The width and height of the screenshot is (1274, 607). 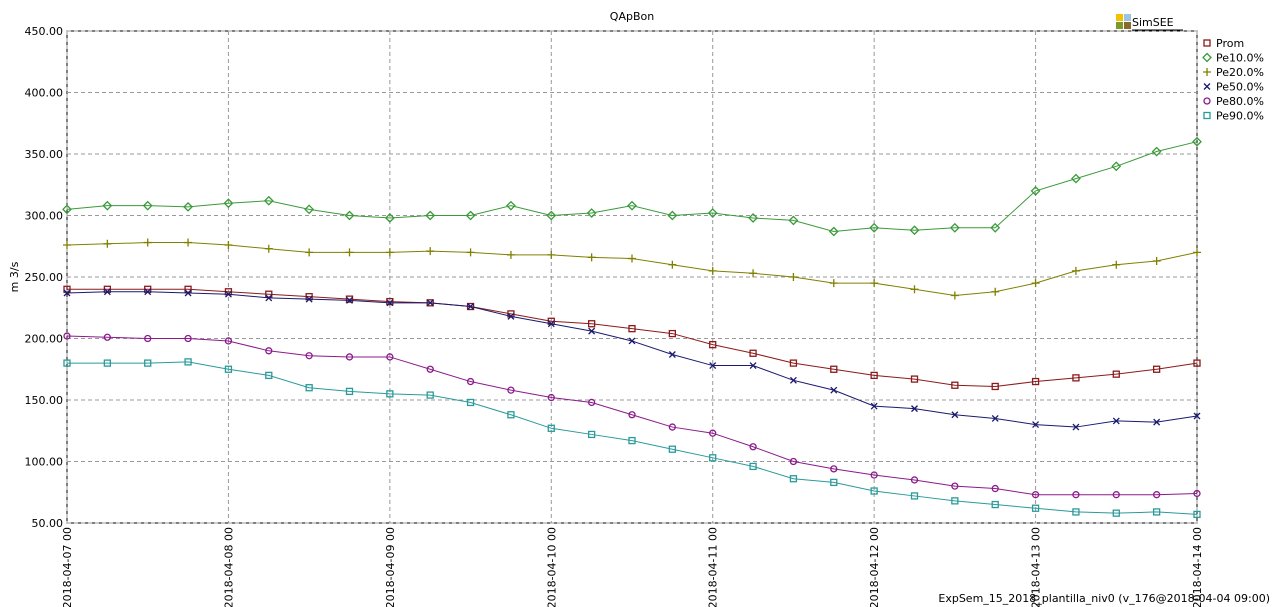 I want to click on y-tick-label: 50.00, so click(x=48, y=523).